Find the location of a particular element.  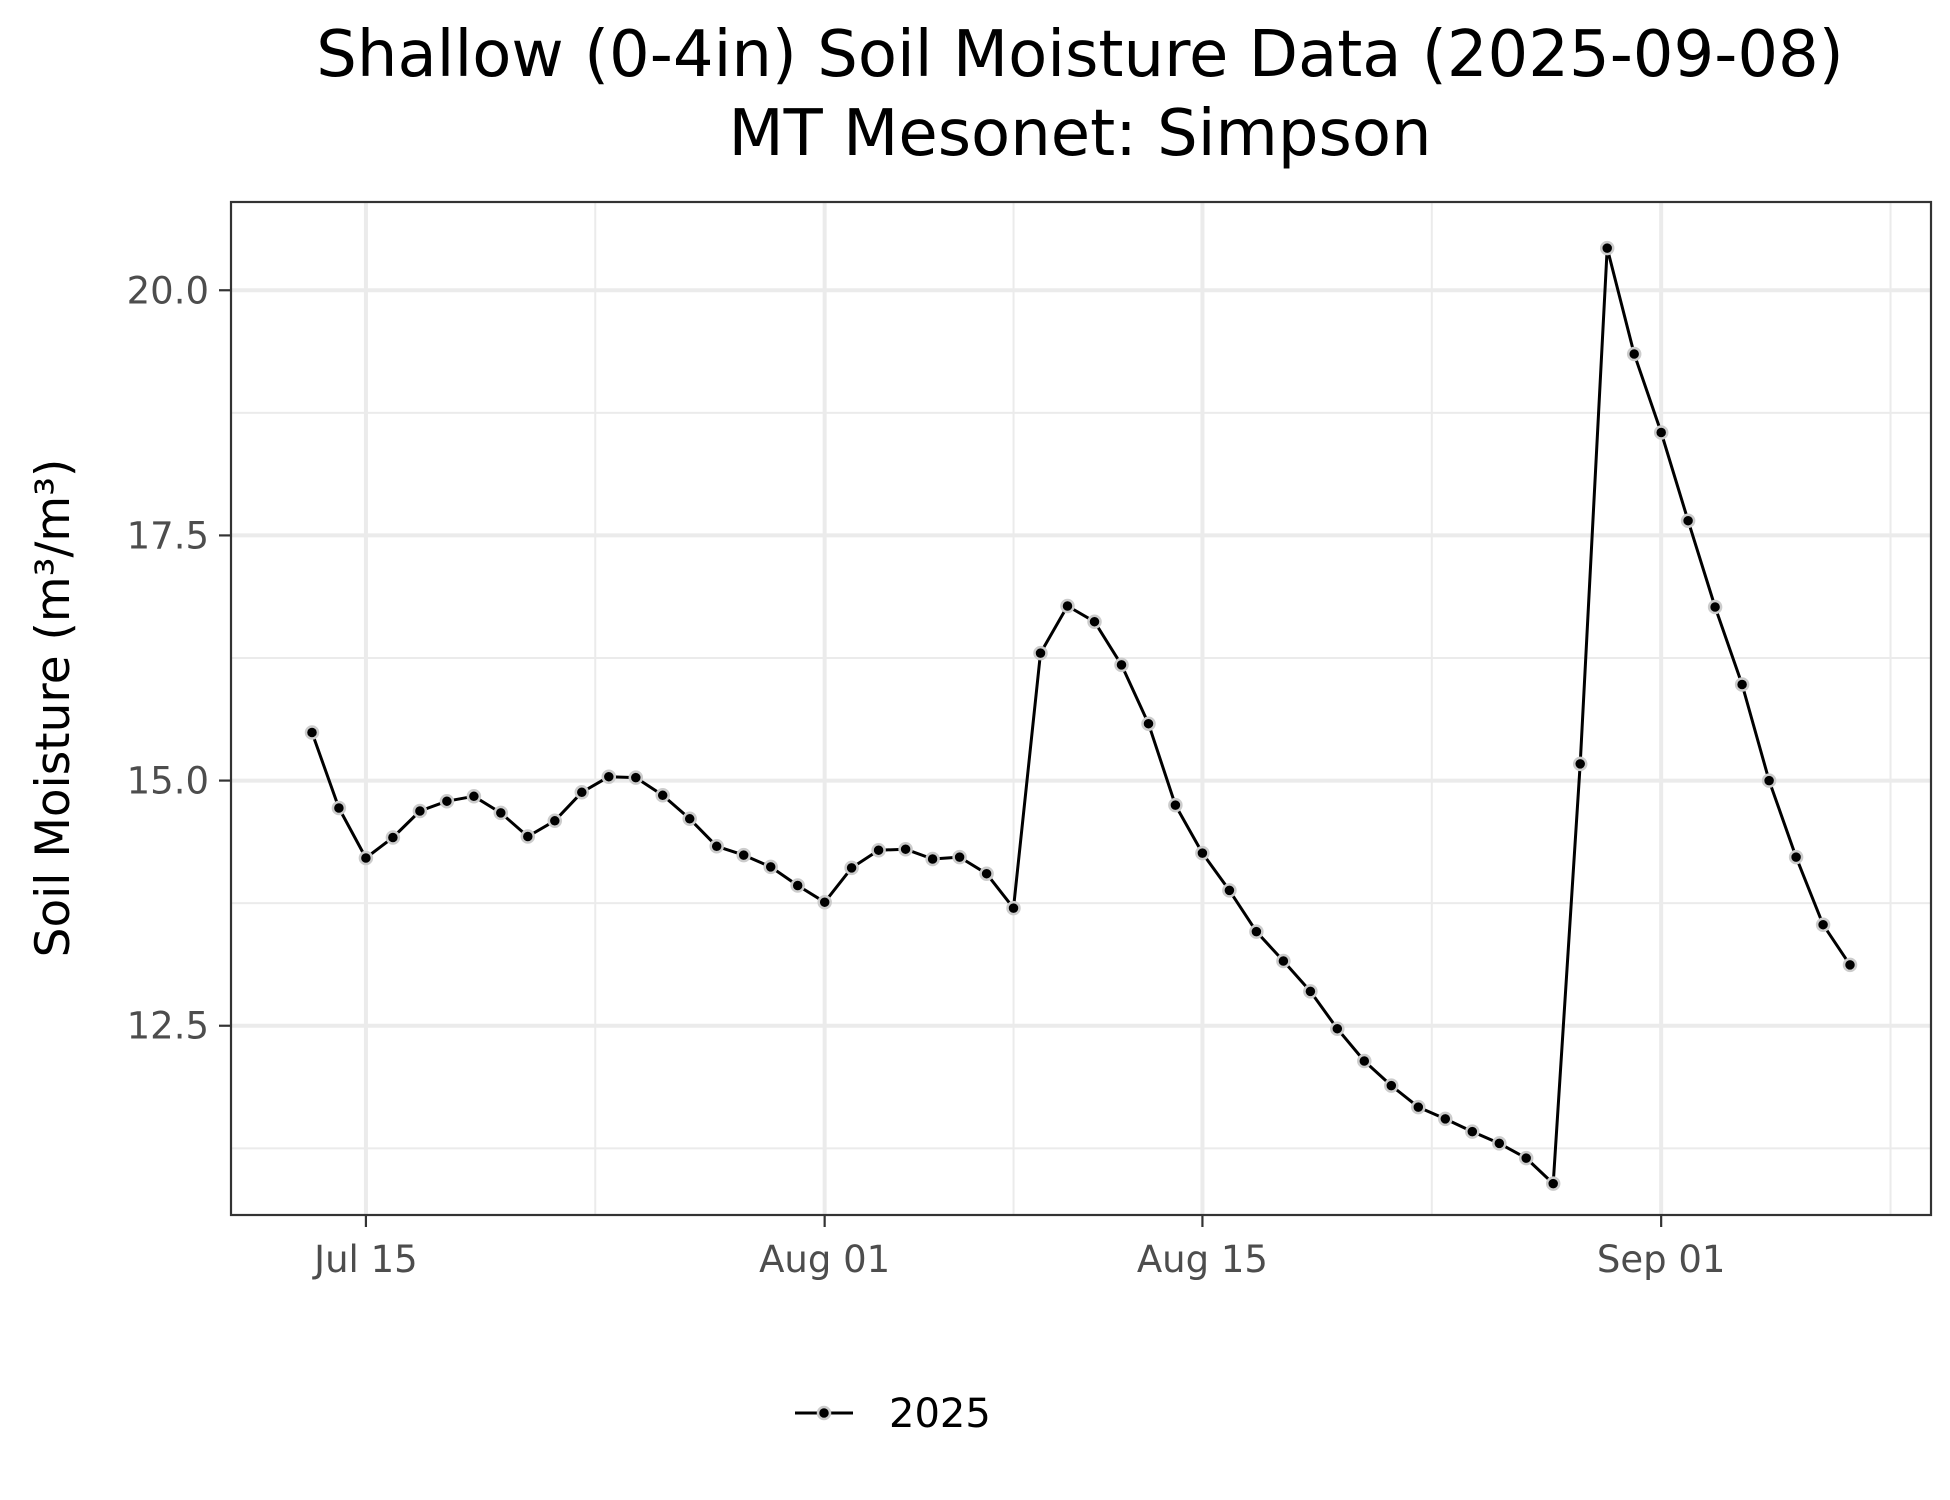

x-tick-label: Sep 01 is located at coordinates (1661, 1259).